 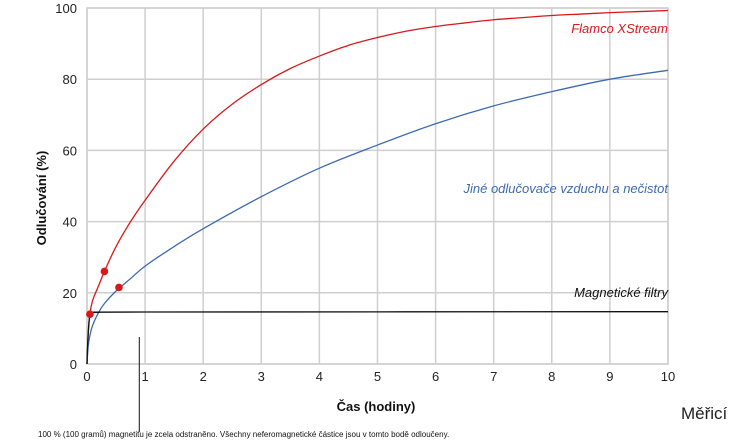 I want to click on x-tick-label: 0, so click(x=86, y=376).